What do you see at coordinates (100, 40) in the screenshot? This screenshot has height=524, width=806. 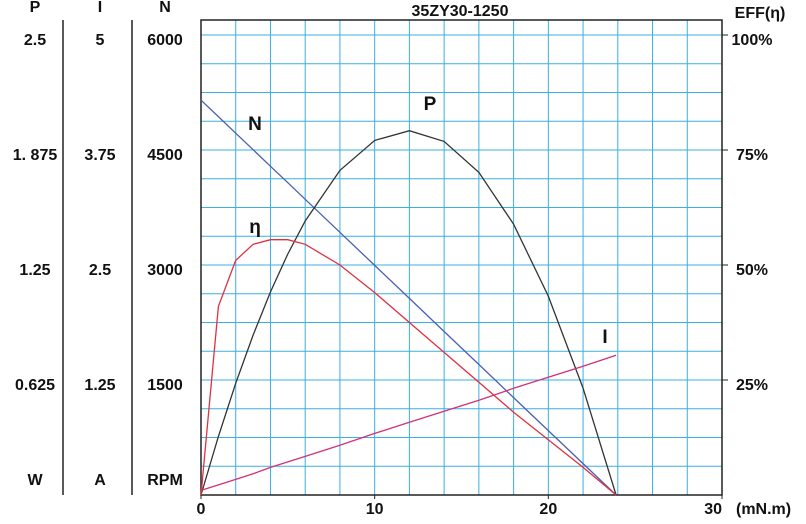 I see `y-tick-label: 5` at bounding box center [100, 40].